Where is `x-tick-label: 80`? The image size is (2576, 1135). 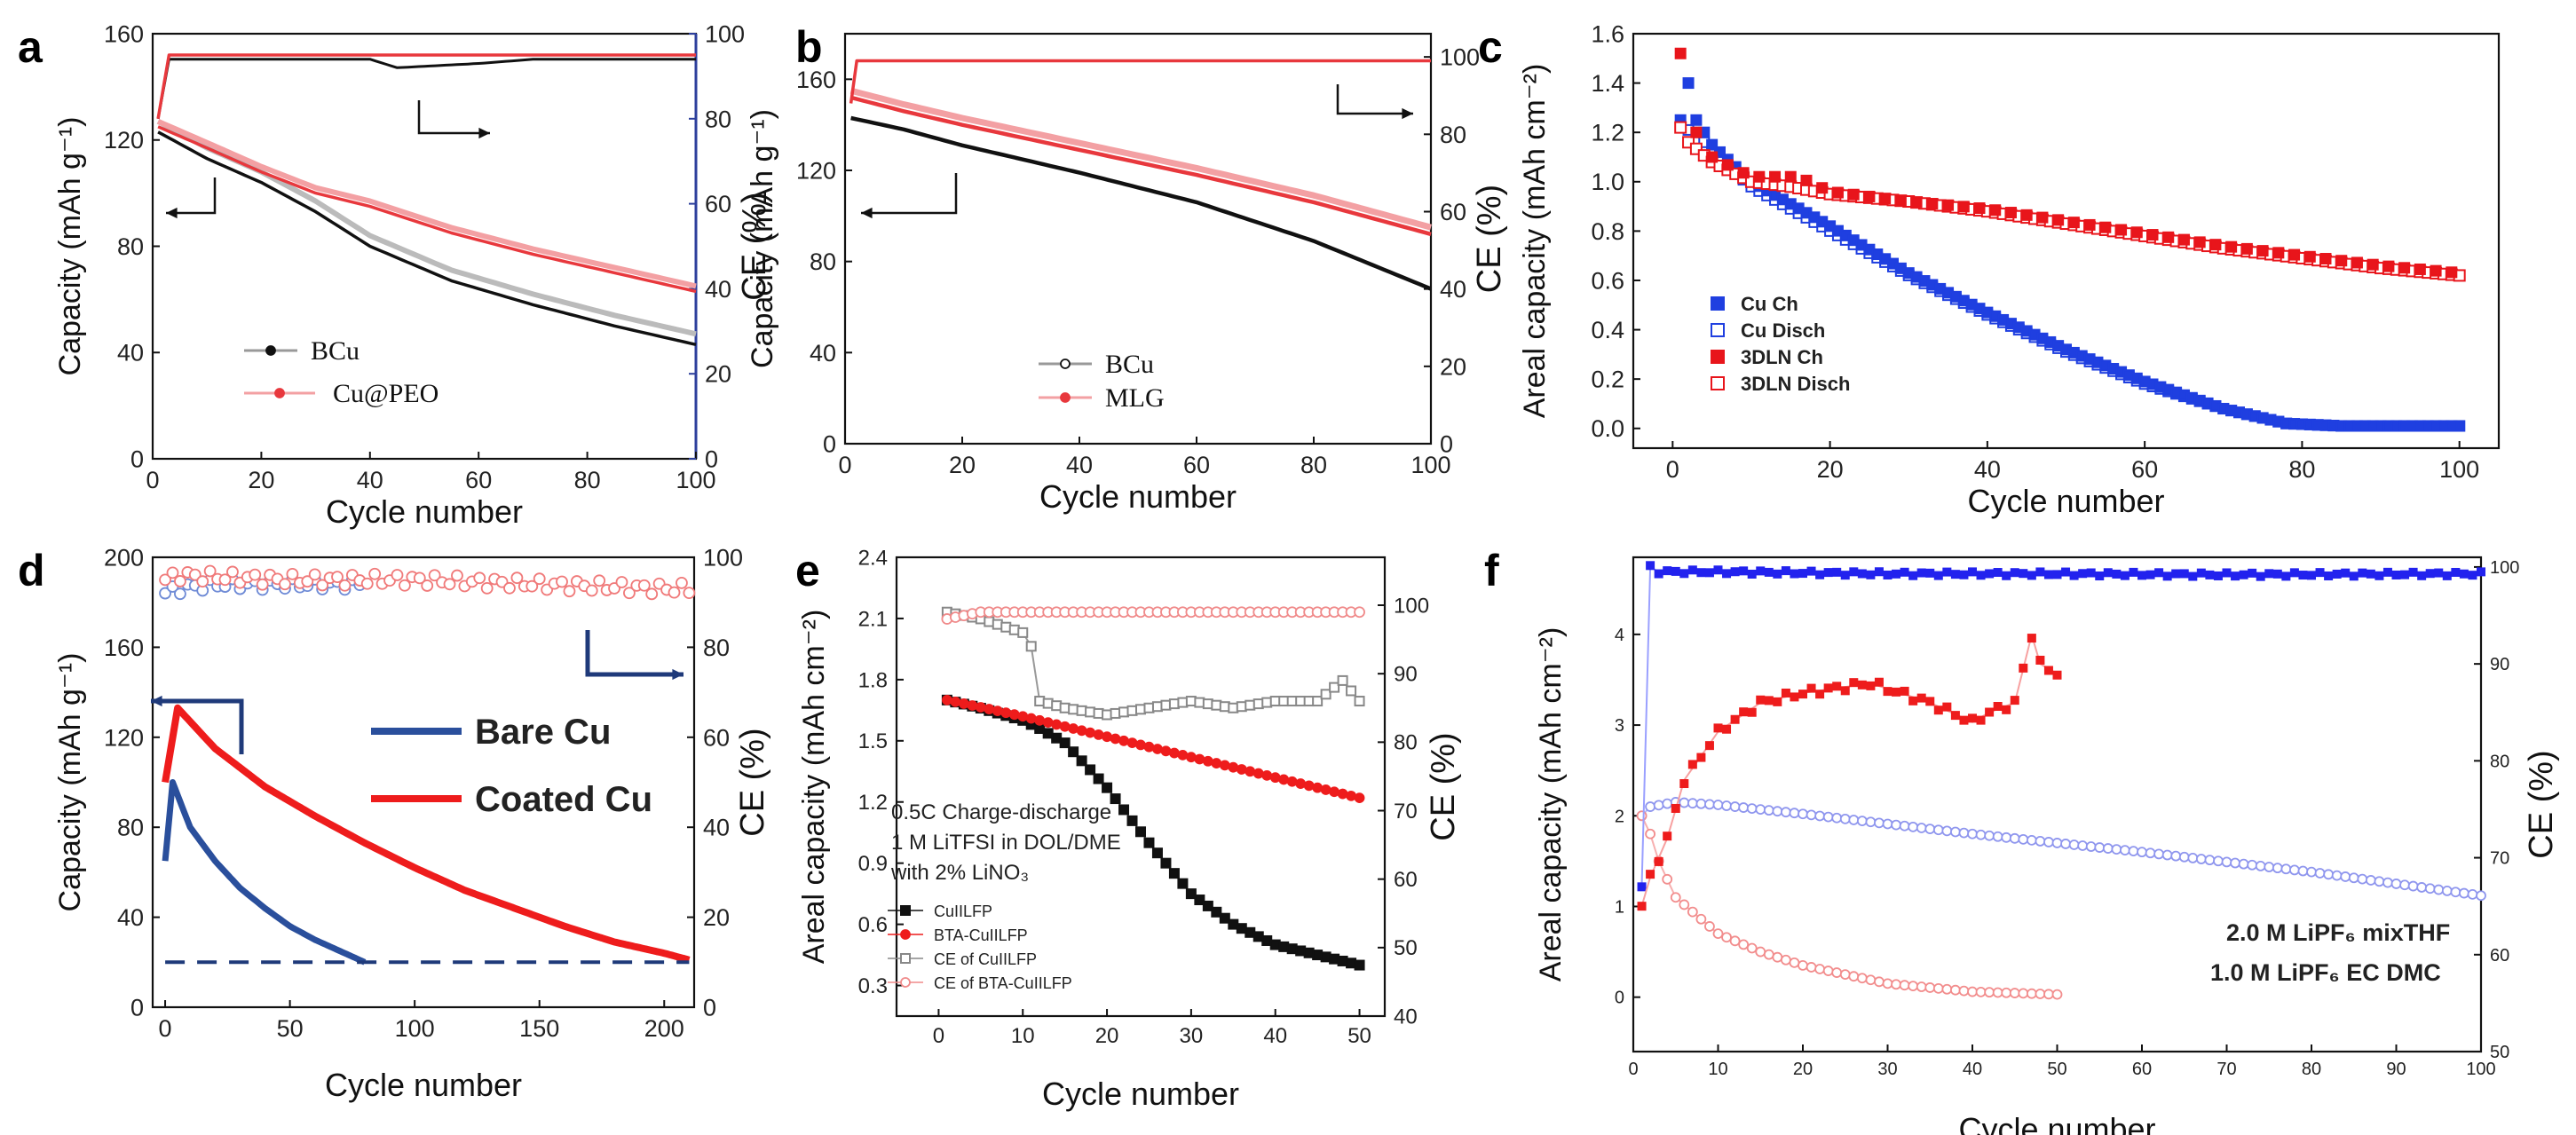 x-tick-label: 80 is located at coordinates (1313, 465).